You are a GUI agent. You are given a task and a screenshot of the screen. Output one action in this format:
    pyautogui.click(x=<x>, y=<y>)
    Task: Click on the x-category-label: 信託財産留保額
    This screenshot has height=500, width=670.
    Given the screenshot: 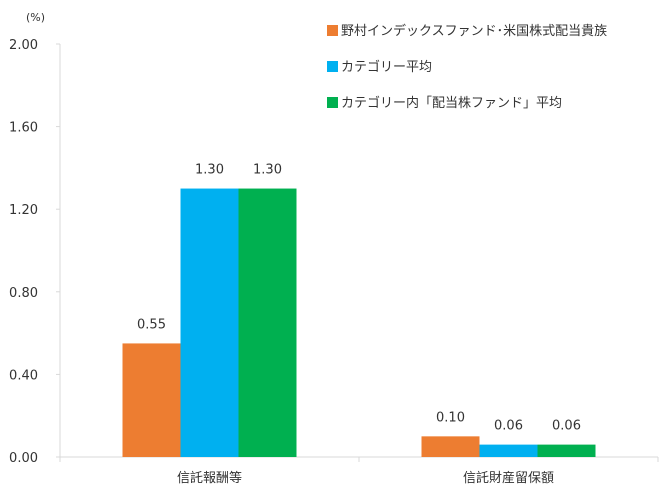 What is the action you would take?
    pyautogui.click(x=508, y=478)
    